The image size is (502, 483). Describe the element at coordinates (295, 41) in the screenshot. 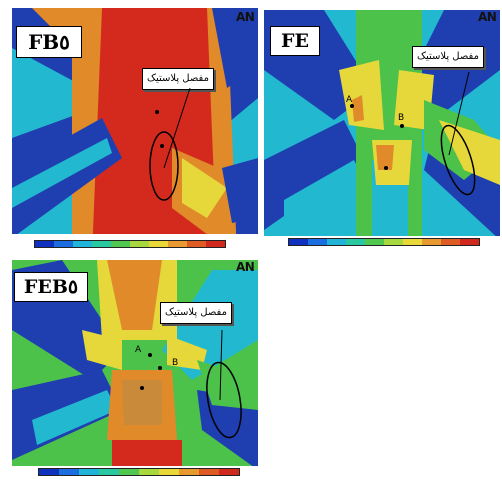

I see `panel-label: FE` at that location.